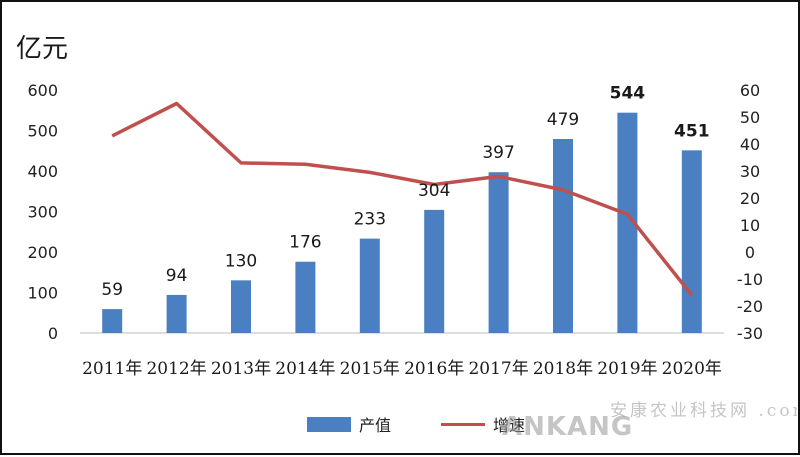 The width and height of the screenshot is (800, 457). I want to click on x-tick-label: 2015年, so click(370, 369).